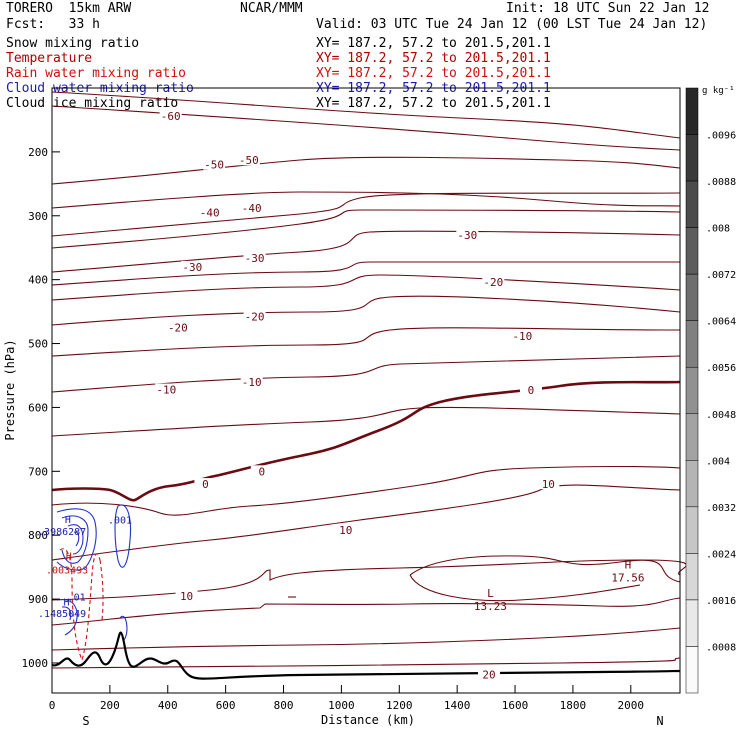  I want to click on y-axis-title: Pressure (hPa), so click(10, 389).